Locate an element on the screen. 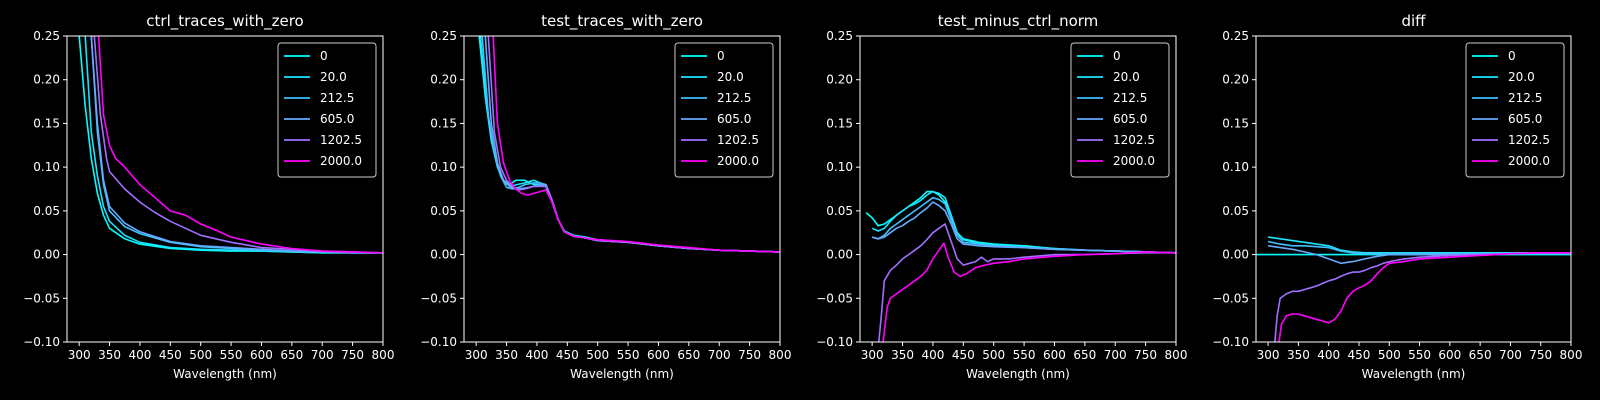  legend: 0 20.0 212.5 605.0 1202.5 2000.0 is located at coordinates (1515, 110).